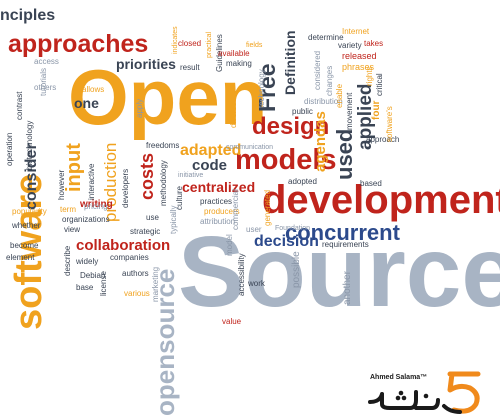 Image resolution: width=500 pixels, height=420 pixels. I want to click on word-generated: generated, so click(267, 207).